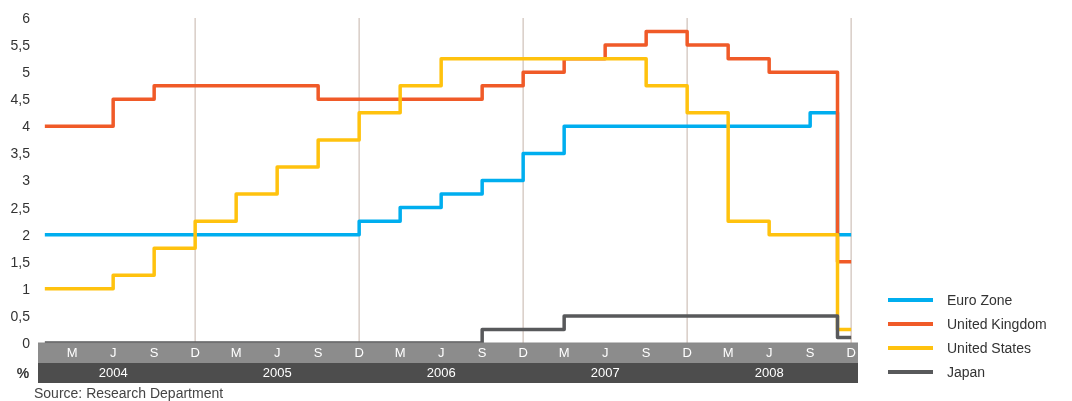 The image size is (1072, 401). Describe the element at coordinates (441, 373) in the screenshot. I see `x2-tick-label: 2006` at that location.